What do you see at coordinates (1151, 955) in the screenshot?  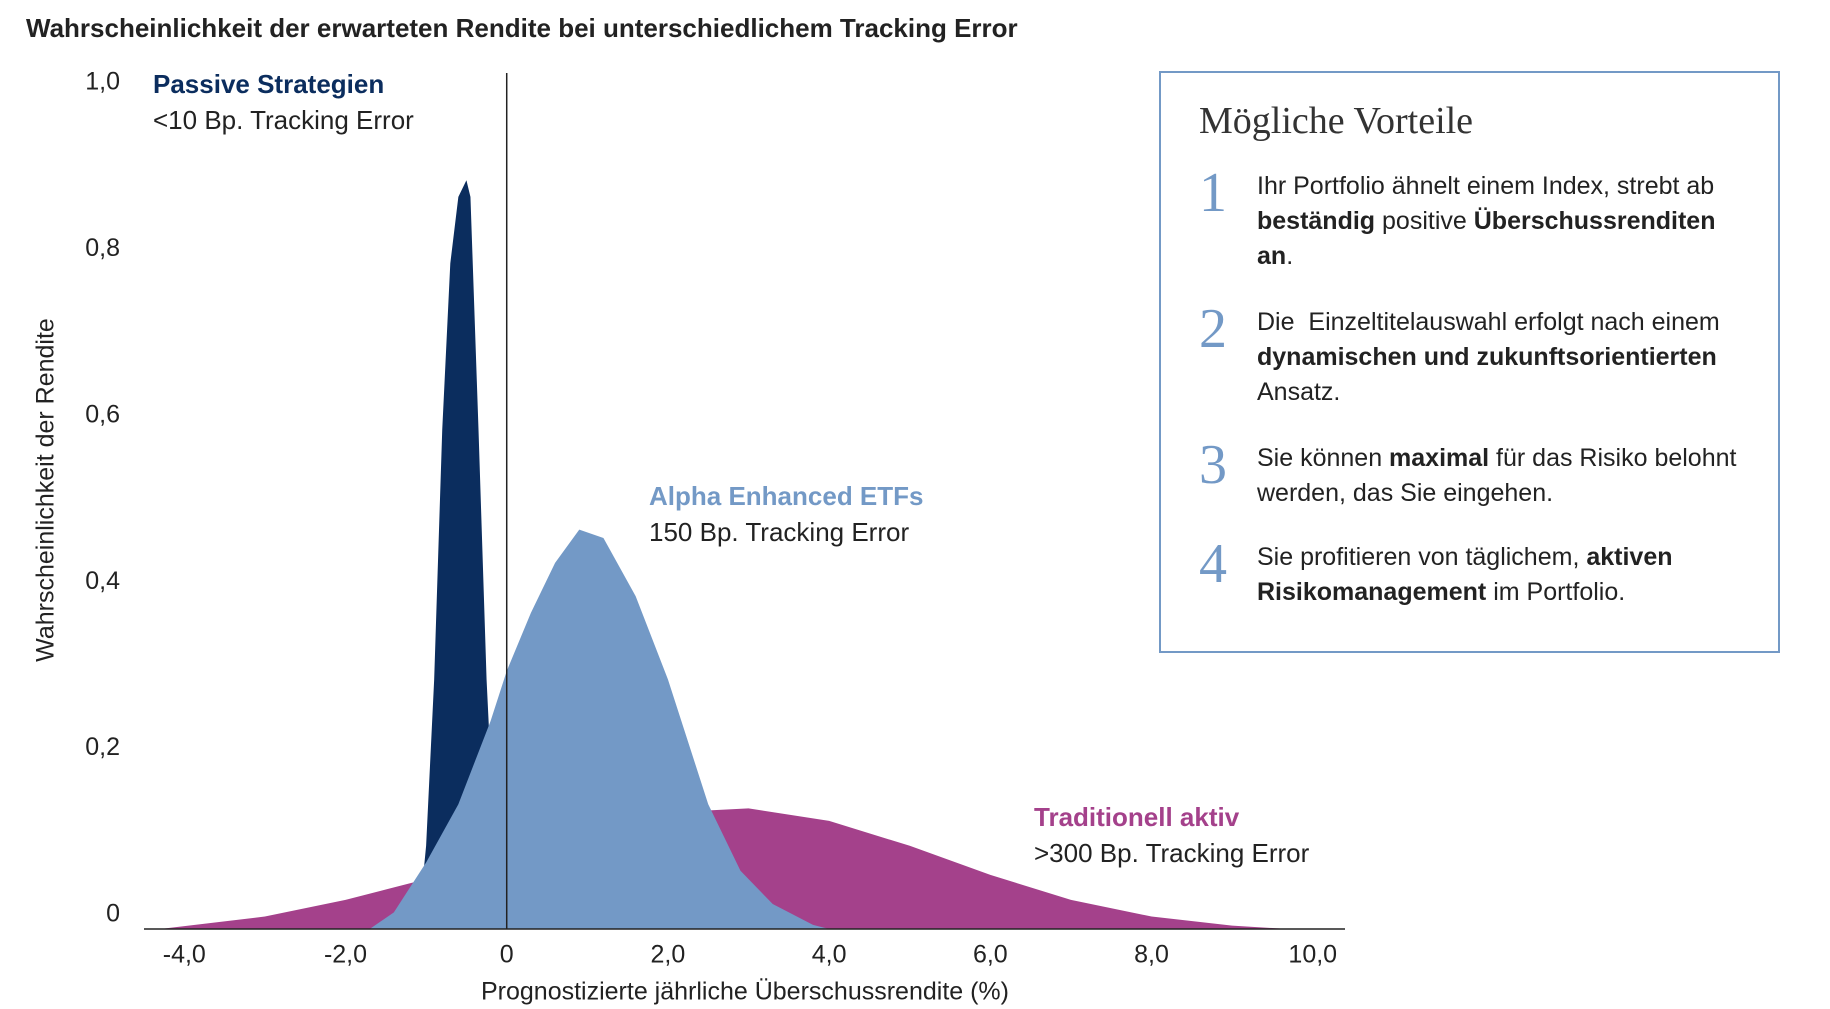 I see `x-tick-label: 8,0` at bounding box center [1151, 955].